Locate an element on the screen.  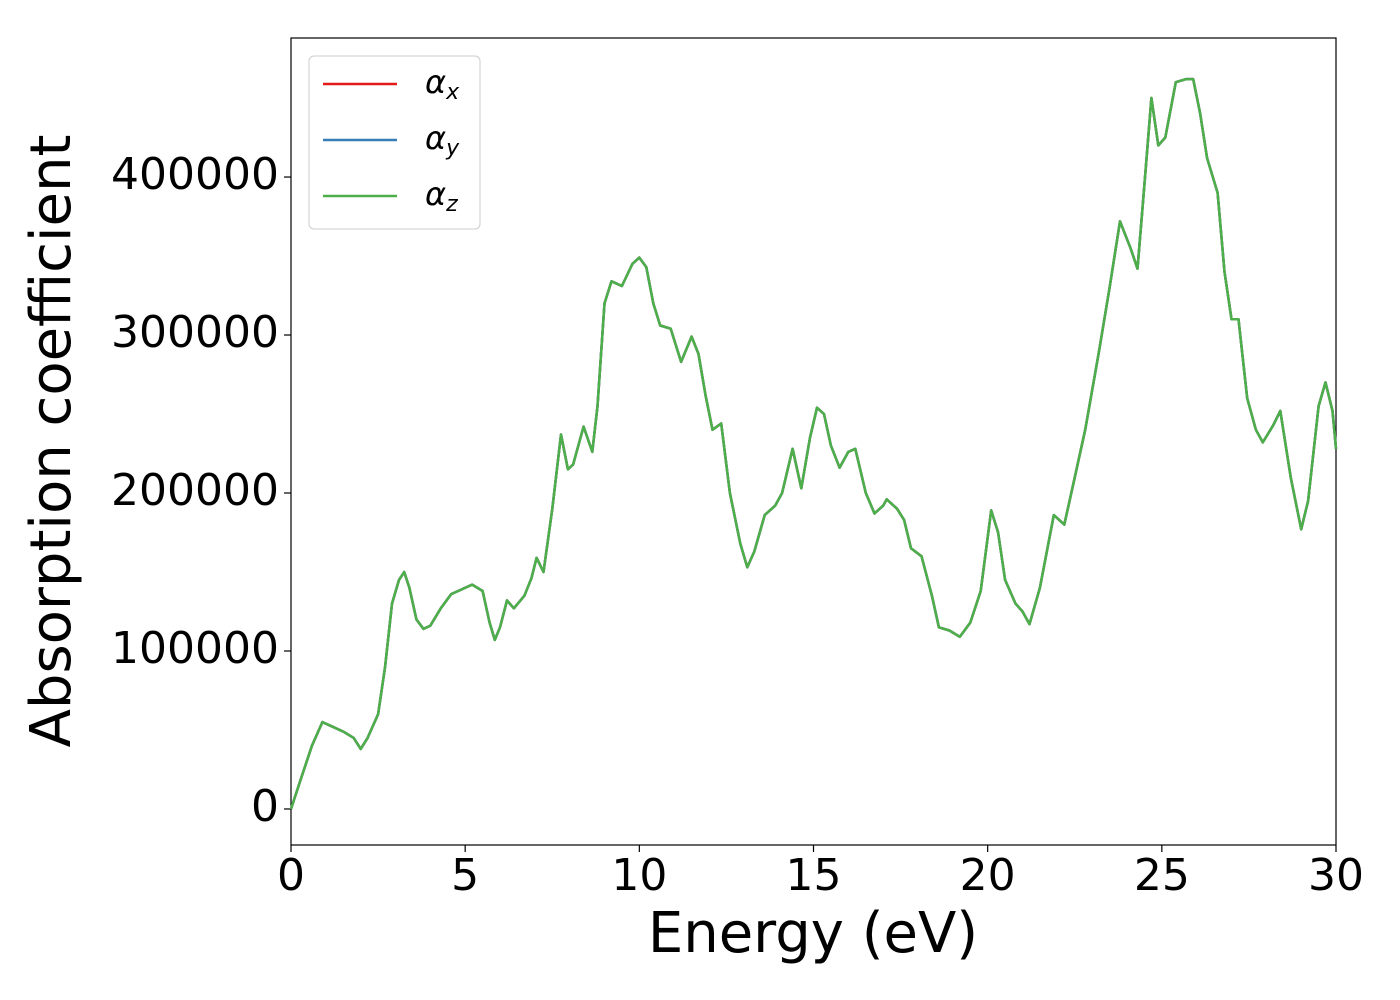
y-tick-label: 300000 is located at coordinates (195, 332).